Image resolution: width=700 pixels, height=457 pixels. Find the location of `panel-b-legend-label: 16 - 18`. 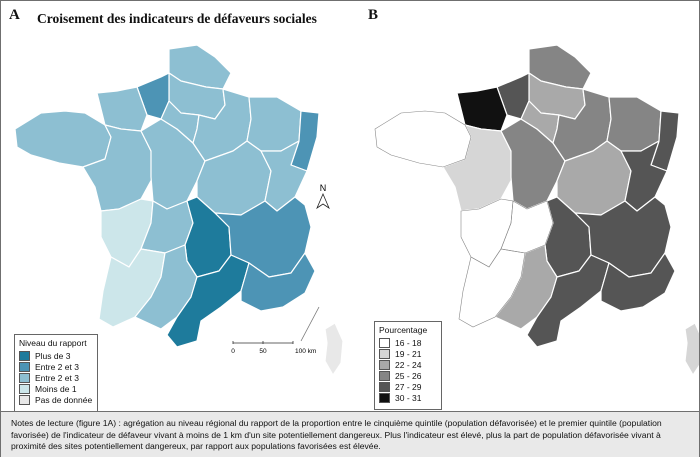

panel-b-legend-label: 16 - 18 is located at coordinates (408, 342).